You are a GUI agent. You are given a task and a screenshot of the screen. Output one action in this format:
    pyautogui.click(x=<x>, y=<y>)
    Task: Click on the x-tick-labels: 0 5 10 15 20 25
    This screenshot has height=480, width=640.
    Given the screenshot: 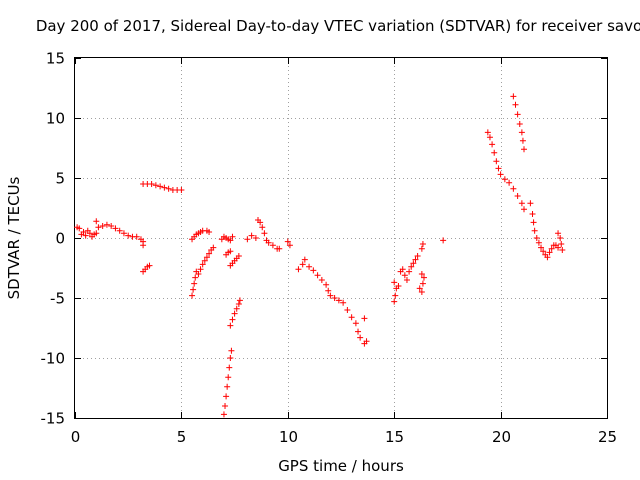 What is the action you would take?
    pyautogui.click(x=344, y=437)
    